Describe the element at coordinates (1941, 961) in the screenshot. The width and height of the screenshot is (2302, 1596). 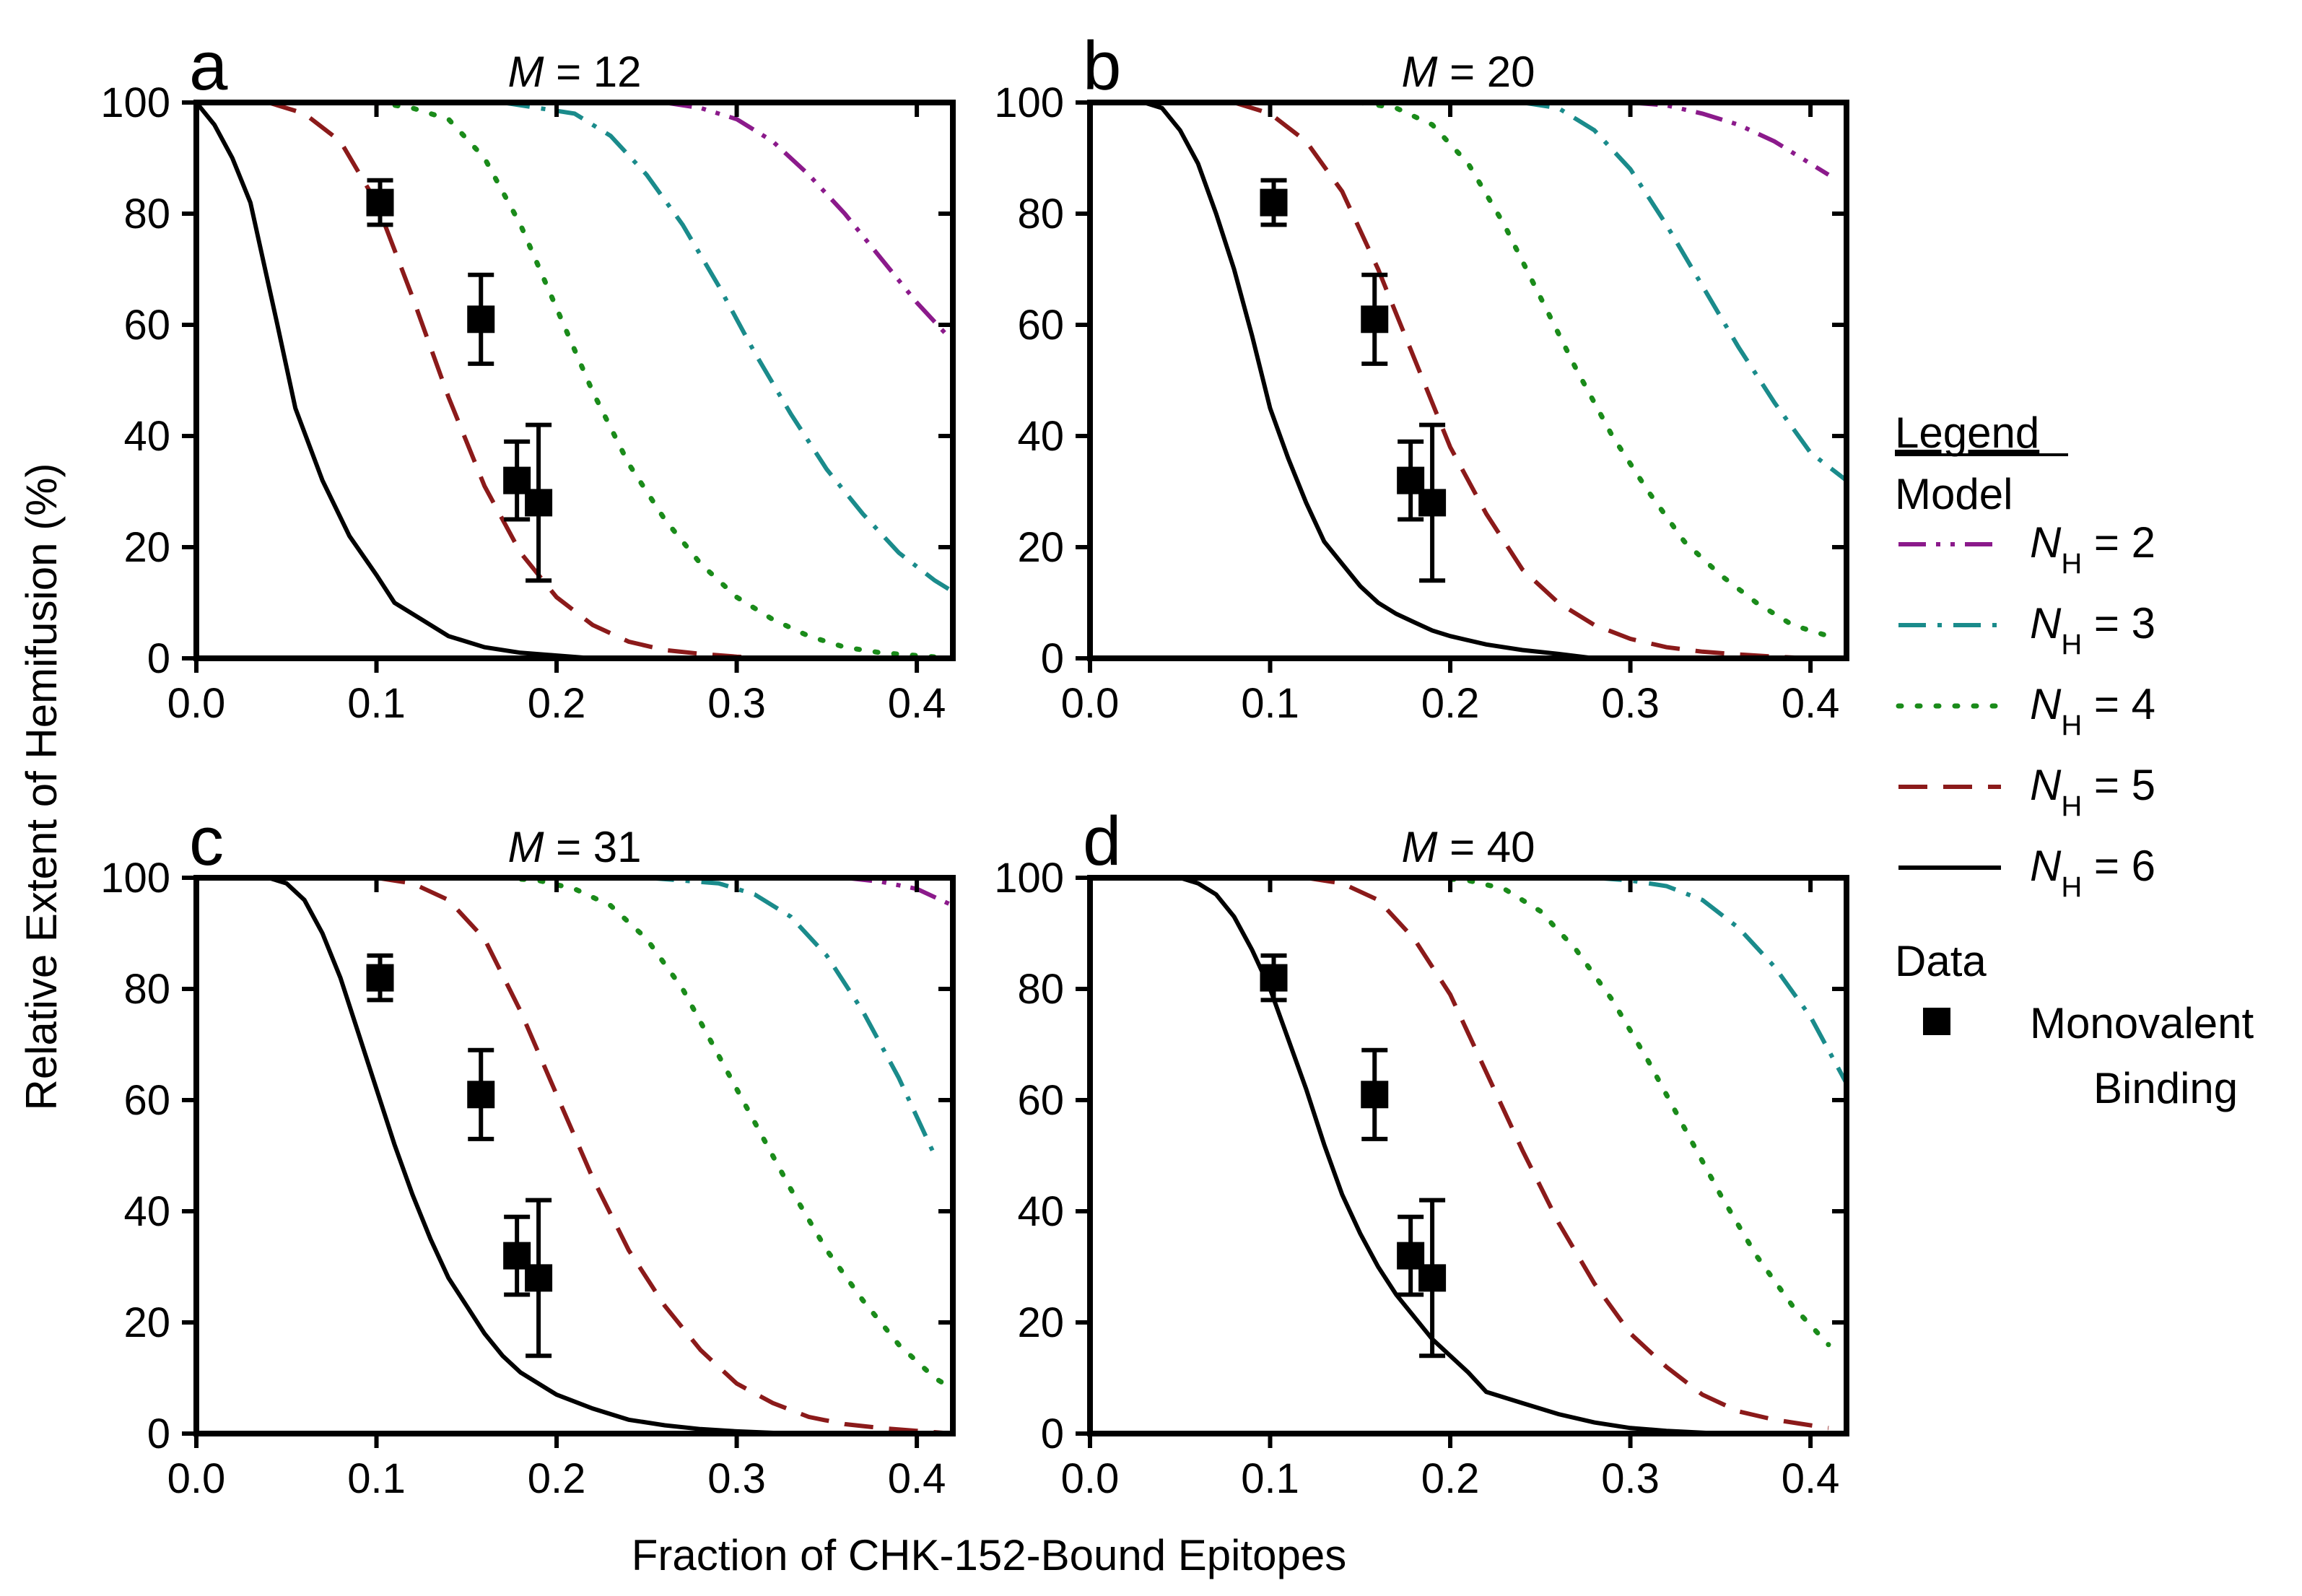
I see `legend-data-label: Data` at that location.